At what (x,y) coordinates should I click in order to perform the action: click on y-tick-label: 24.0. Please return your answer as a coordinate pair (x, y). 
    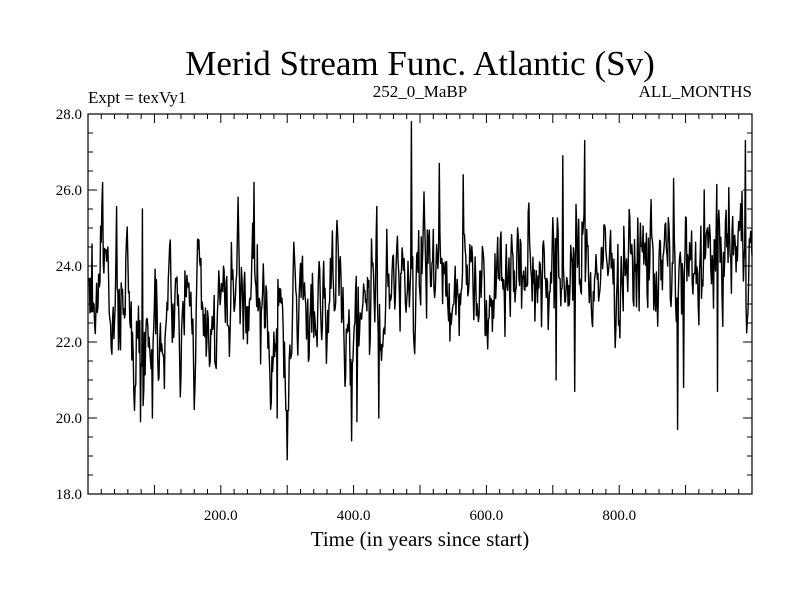
    Looking at the image, I should click on (69, 267).